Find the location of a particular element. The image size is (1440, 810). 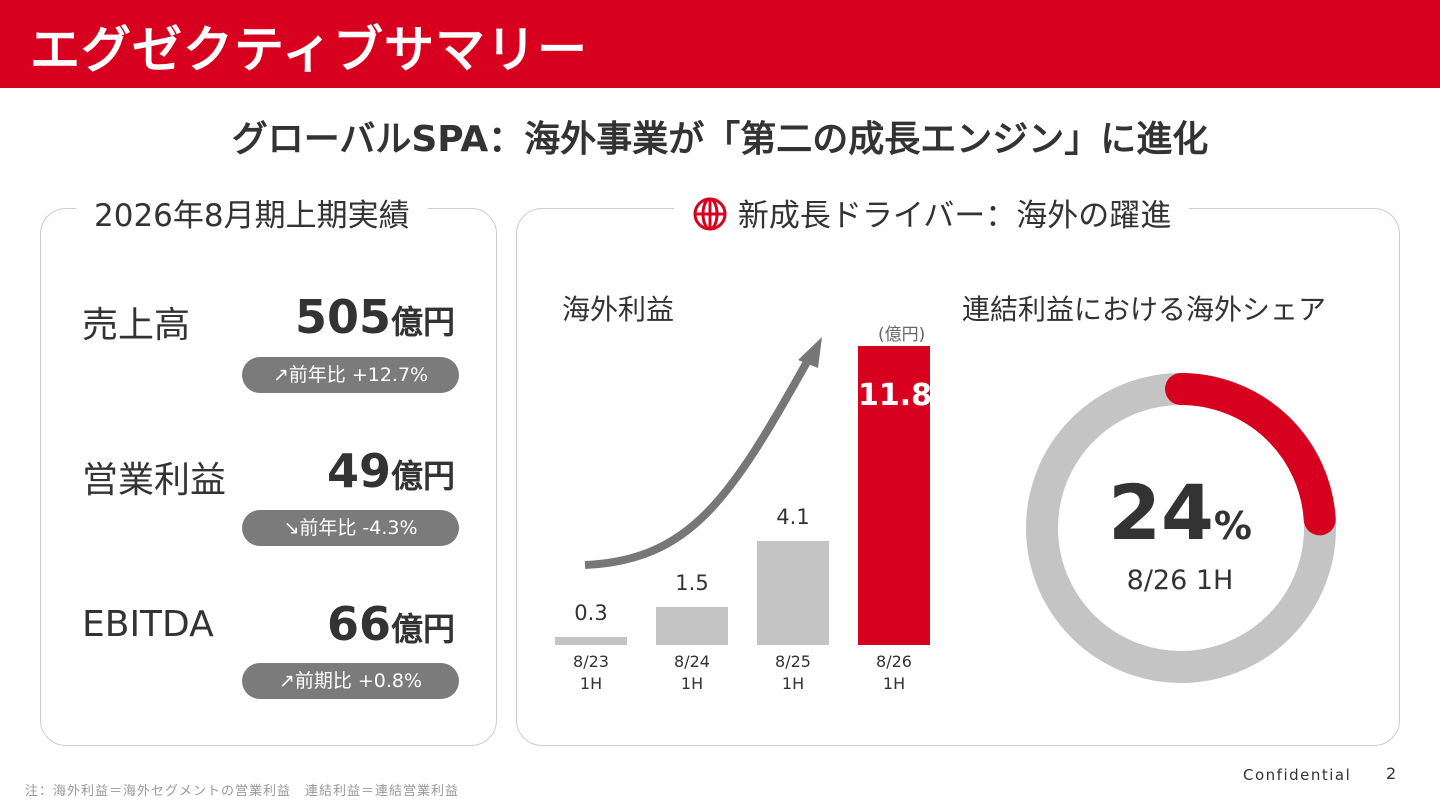

x-tick-line: 8/24 is located at coordinates (692, 661).